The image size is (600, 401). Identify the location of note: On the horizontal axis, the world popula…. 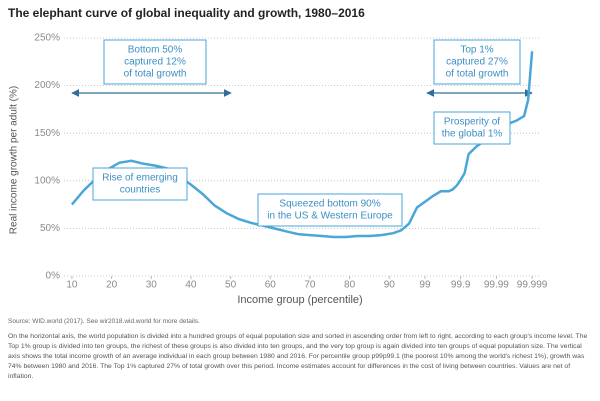
(298, 356).